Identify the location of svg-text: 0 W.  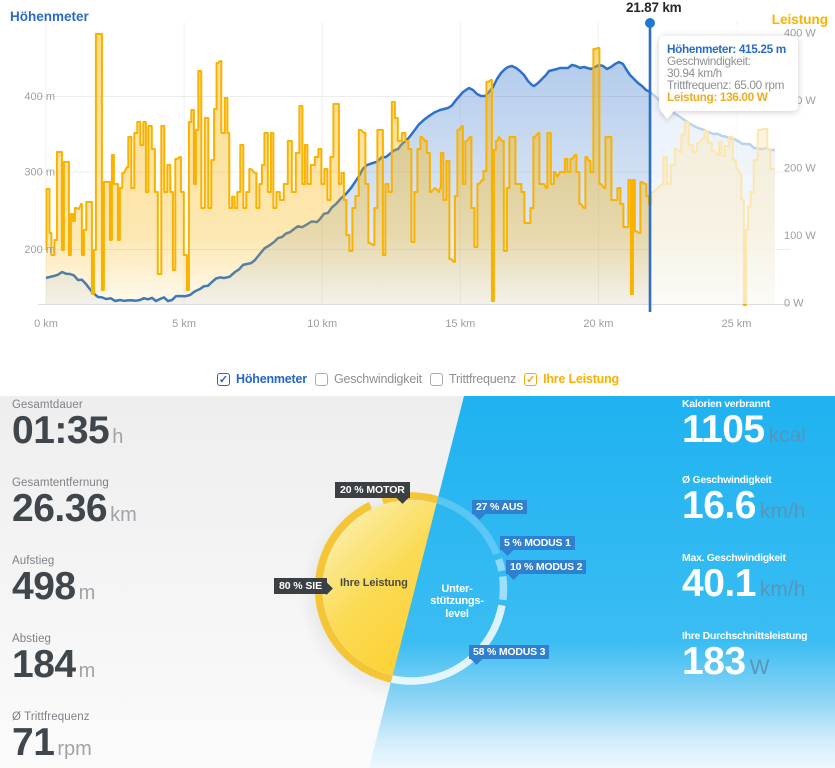
(794, 304).